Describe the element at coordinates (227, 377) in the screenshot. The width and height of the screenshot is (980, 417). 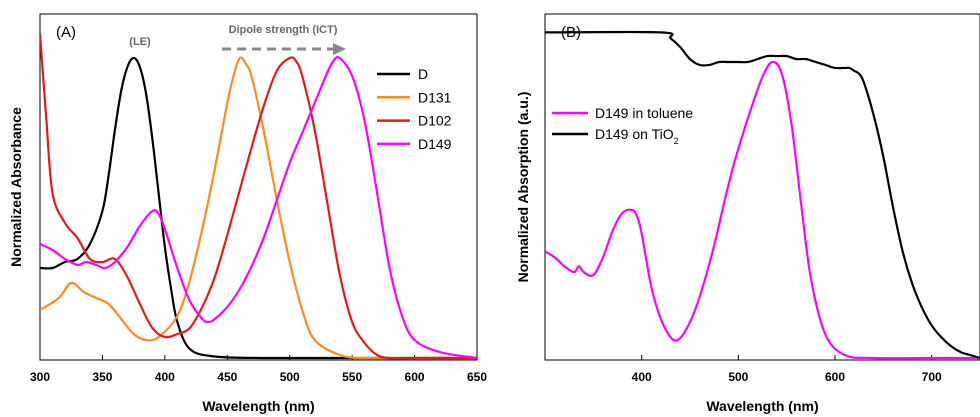
I see `x-tick-label: 450` at that location.